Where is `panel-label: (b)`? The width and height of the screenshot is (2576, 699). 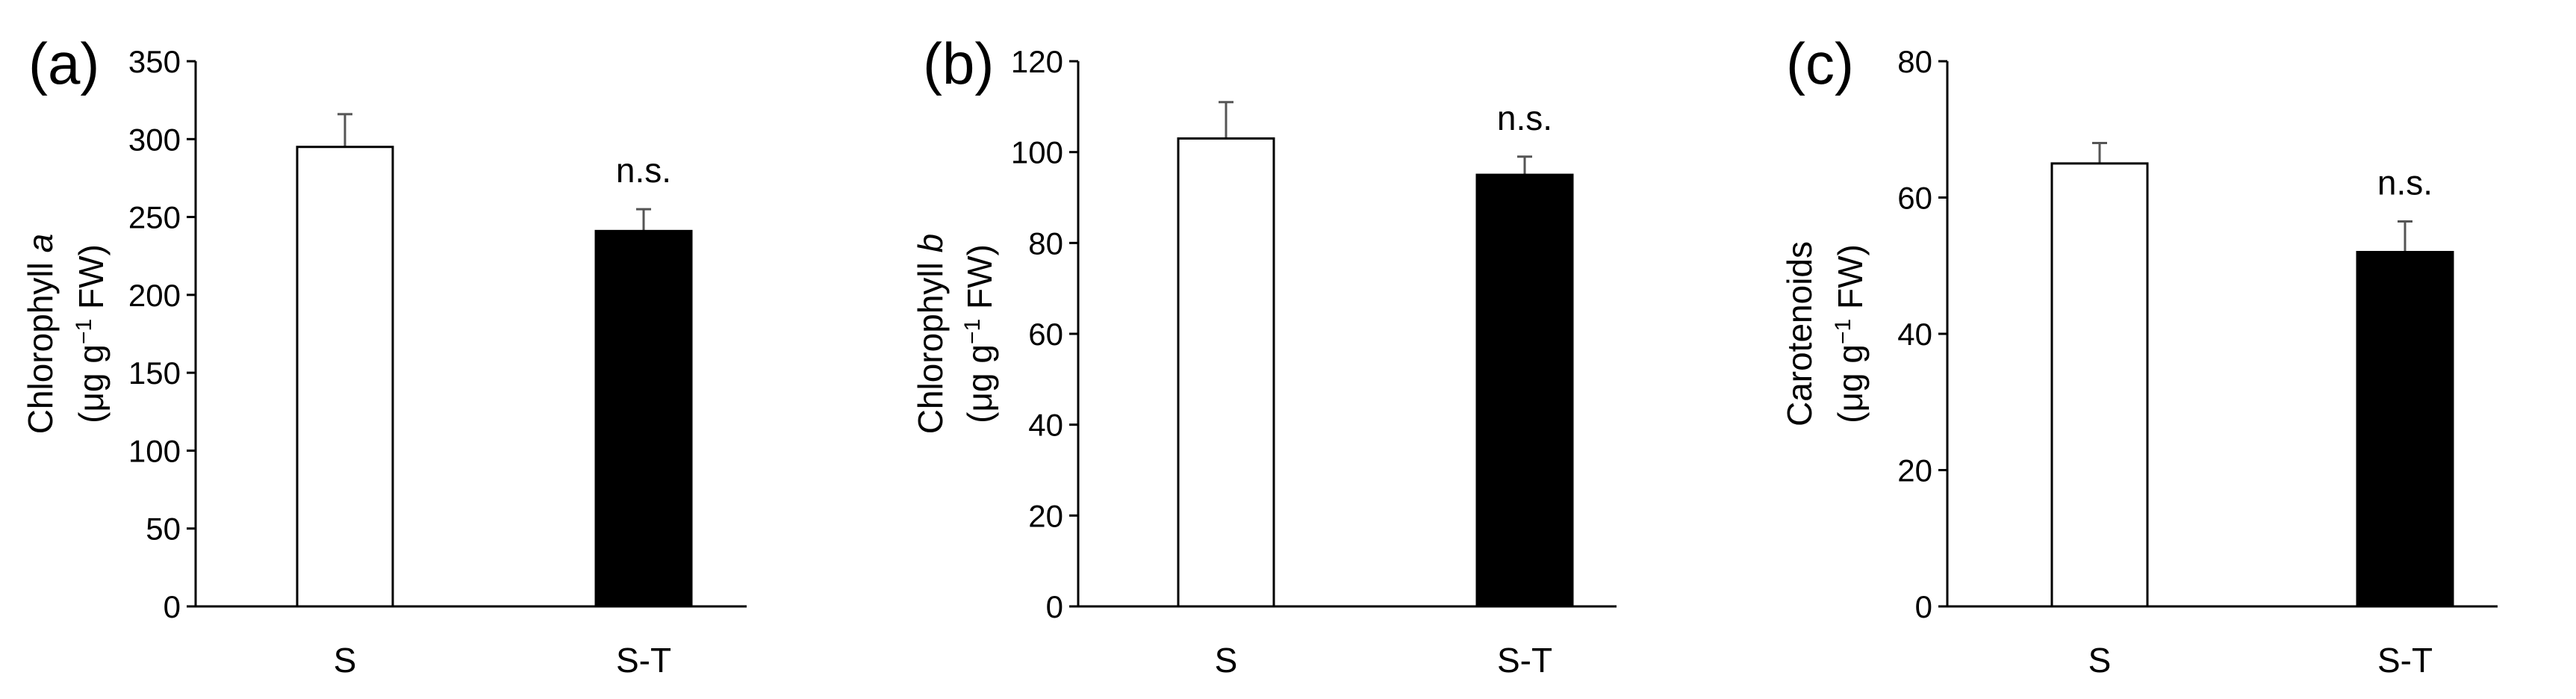
panel-label: (b) is located at coordinates (958, 63).